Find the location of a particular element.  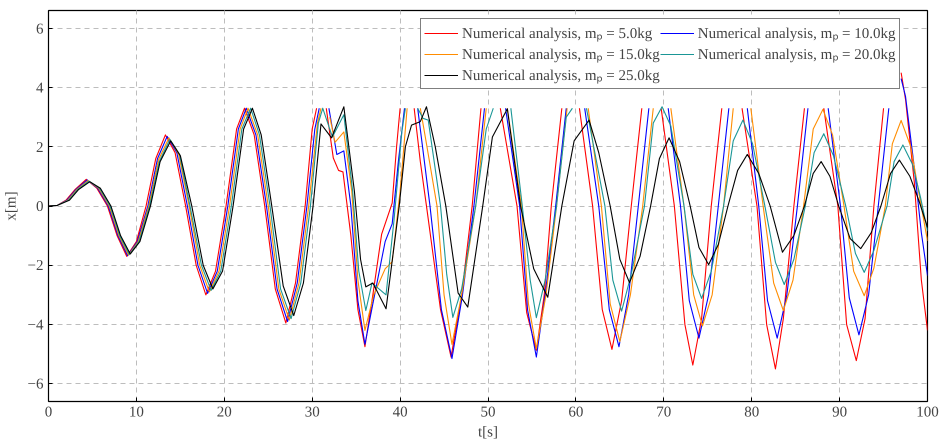

x-tick-label: 20 is located at coordinates (224, 412).